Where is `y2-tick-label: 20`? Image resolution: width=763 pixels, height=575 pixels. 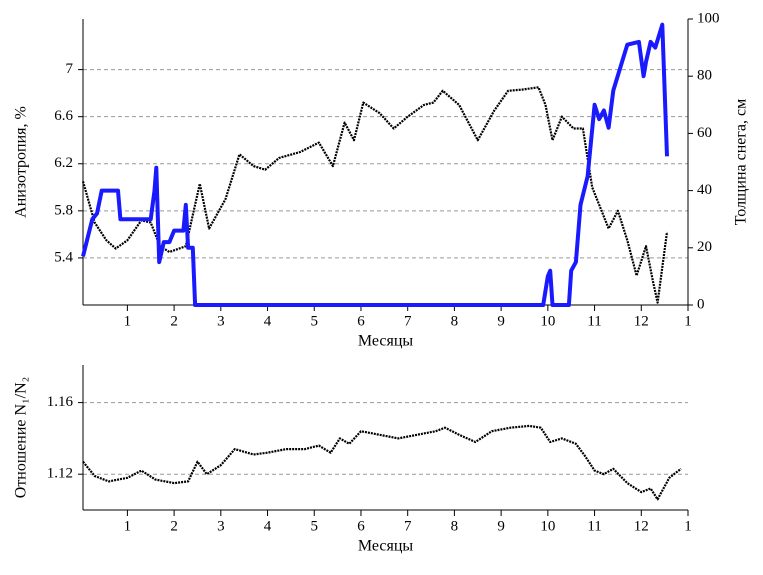 y2-tick-label: 20 is located at coordinates (704, 247).